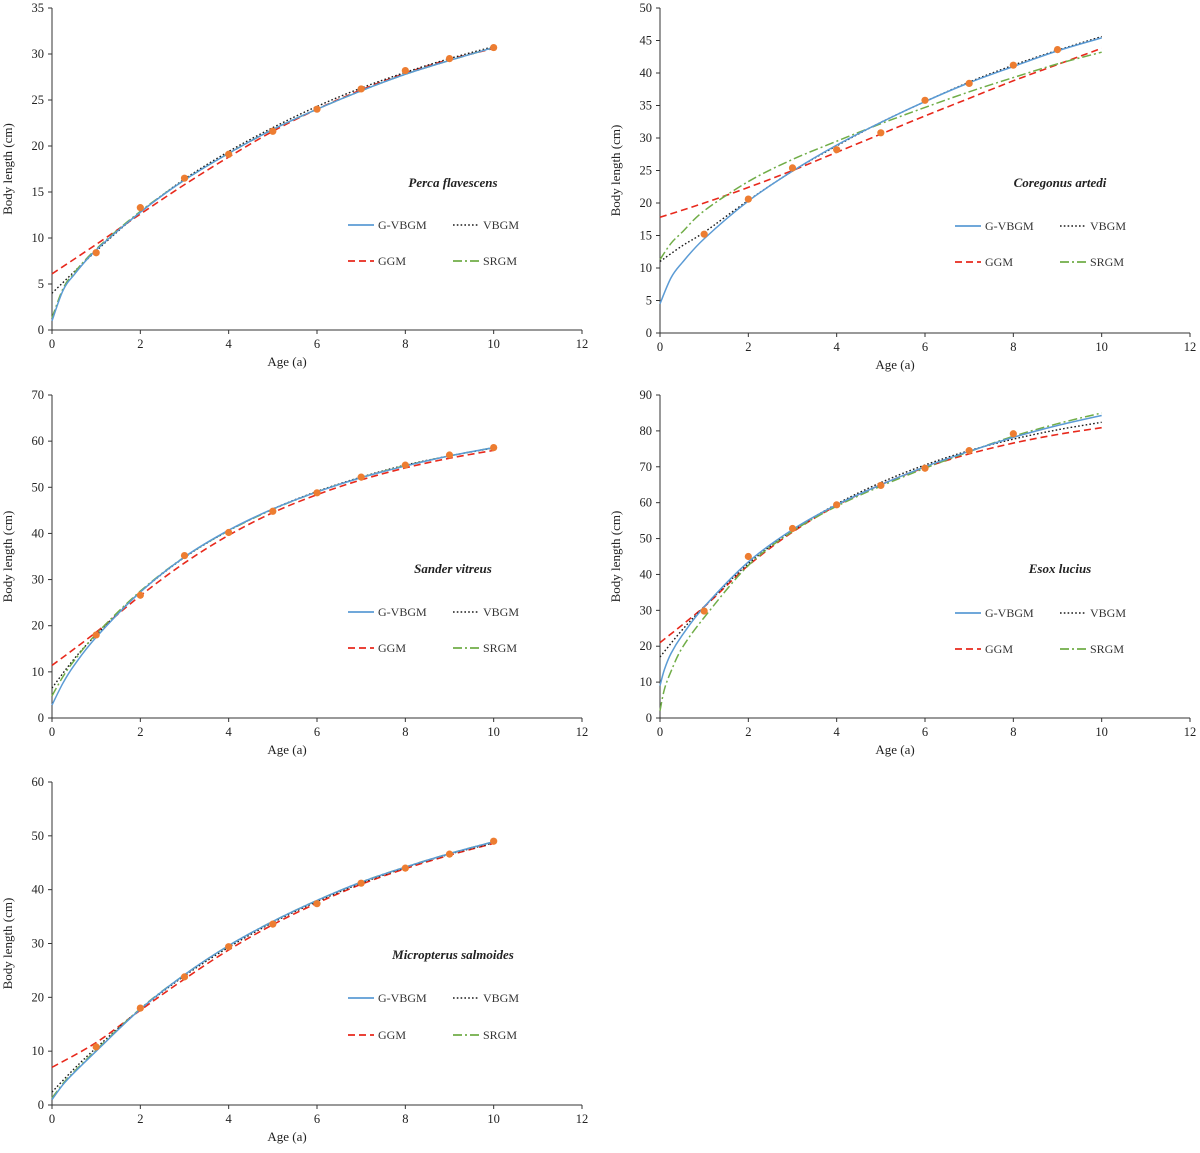  I want to click on species-title: Sander vitreus, so click(453, 568).